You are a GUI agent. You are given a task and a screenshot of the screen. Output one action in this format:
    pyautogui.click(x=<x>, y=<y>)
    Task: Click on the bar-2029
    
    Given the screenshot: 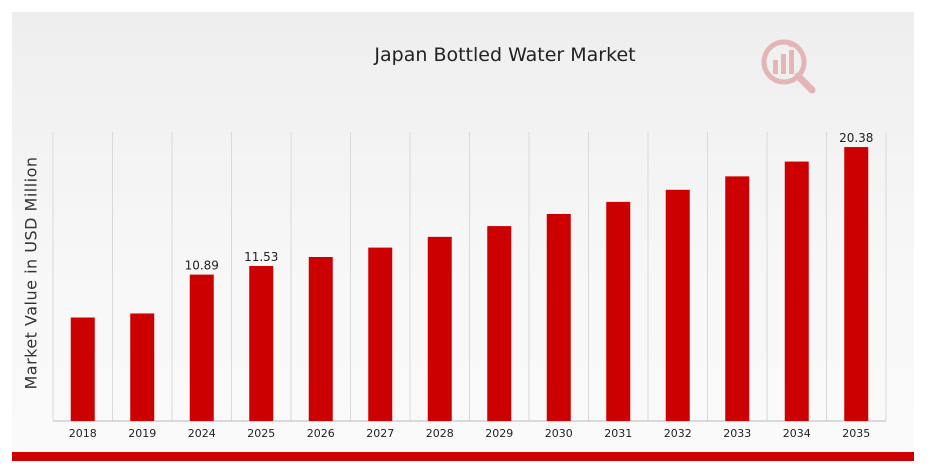 What is the action you would take?
    pyautogui.click(x=499, y=323)
    